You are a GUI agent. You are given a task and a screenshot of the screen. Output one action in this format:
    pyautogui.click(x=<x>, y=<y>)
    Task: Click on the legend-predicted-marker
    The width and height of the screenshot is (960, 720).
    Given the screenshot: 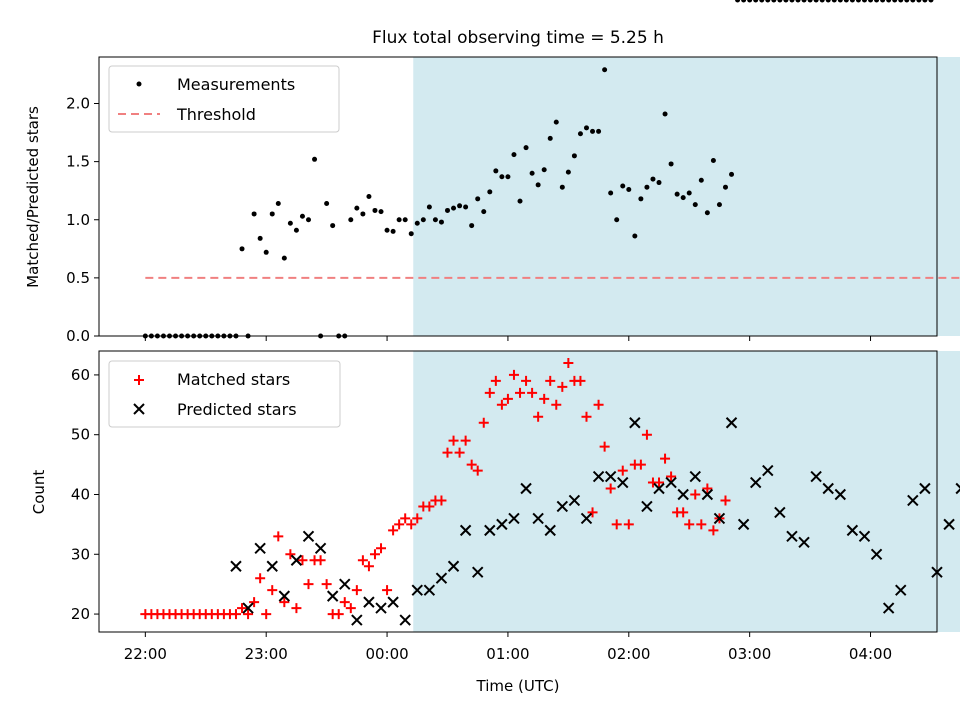 What is the action you would take?
    pyautogui.click(x=139, y=409)
    